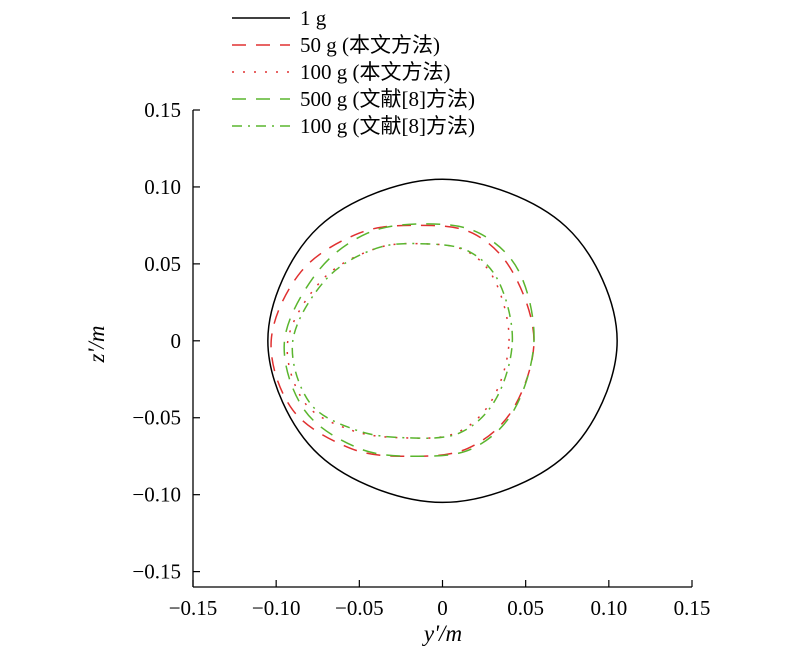 This screenshot has width=800, height=659. What do you see at coordinates (525, 608) in the screenshot?
I see `x-tick-label: 0.05` at bounding box center [525, 608].